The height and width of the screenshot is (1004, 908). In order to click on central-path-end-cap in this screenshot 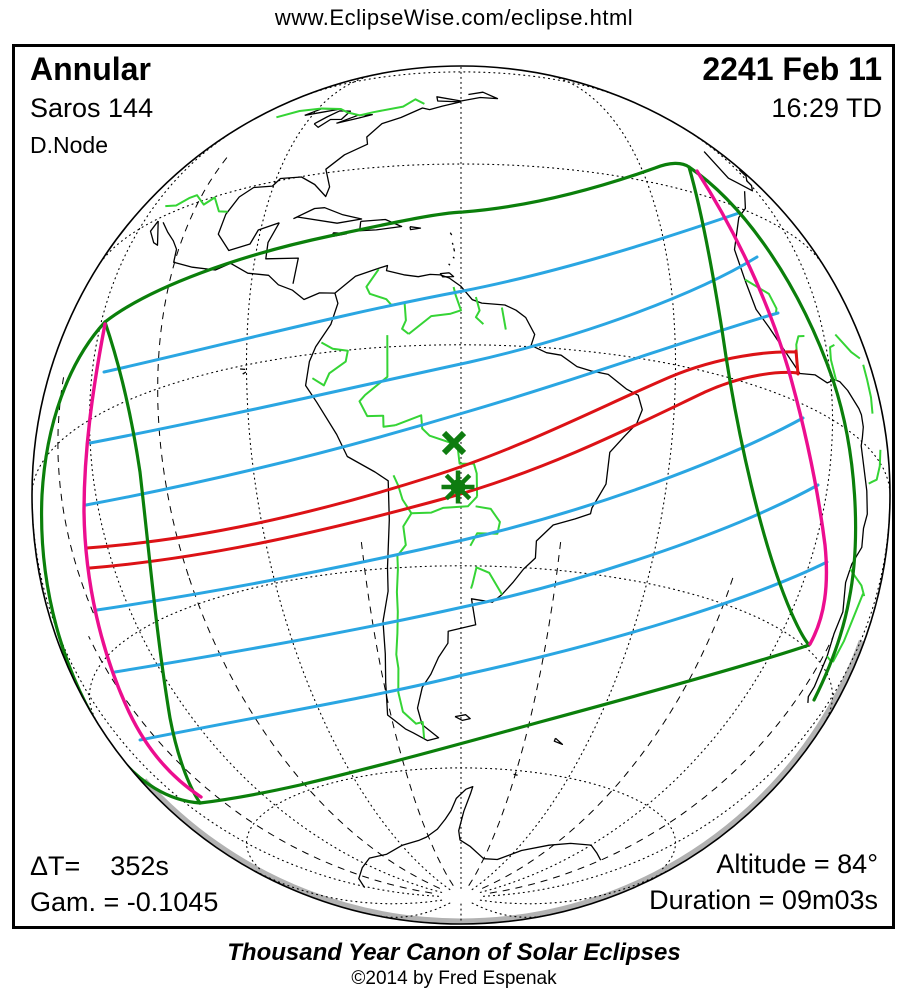, I will do `click(797, 362)`.